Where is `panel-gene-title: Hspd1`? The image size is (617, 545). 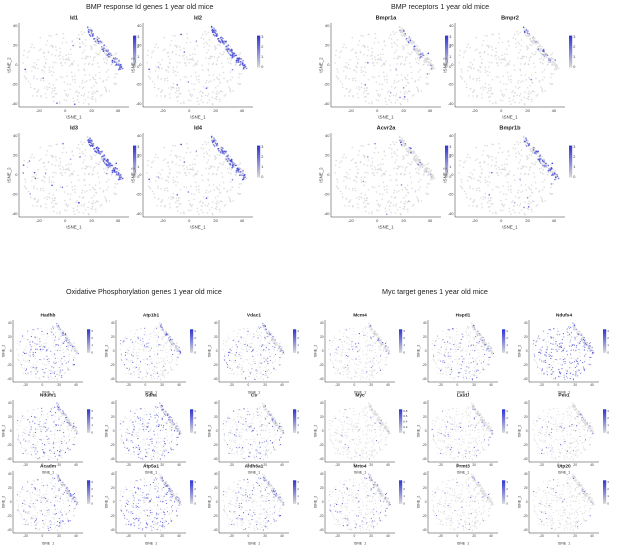
panel-gene-title: Hspd1 is located at coordinates (463, 316).